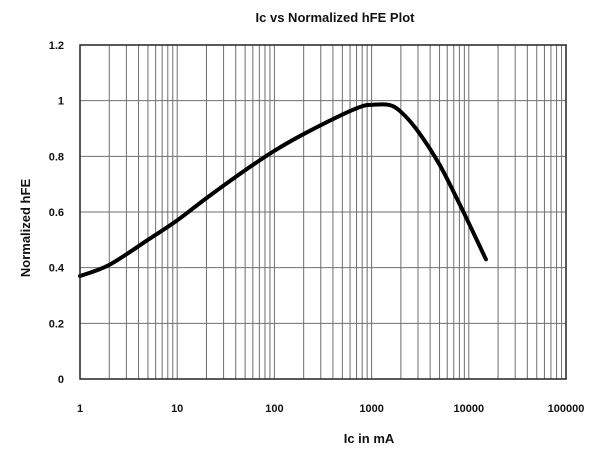  I want to click on y-tick-label: 0.4, so click(57, 269).